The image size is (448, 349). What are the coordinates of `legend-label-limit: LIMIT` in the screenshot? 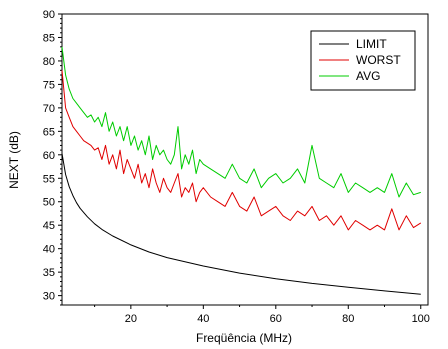 It's located at (371, 44).